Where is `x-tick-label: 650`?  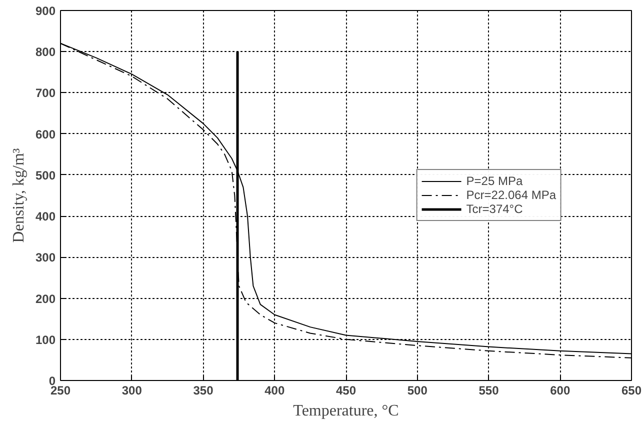 x-tick-label: 650 is located at coordinates (631, 391).